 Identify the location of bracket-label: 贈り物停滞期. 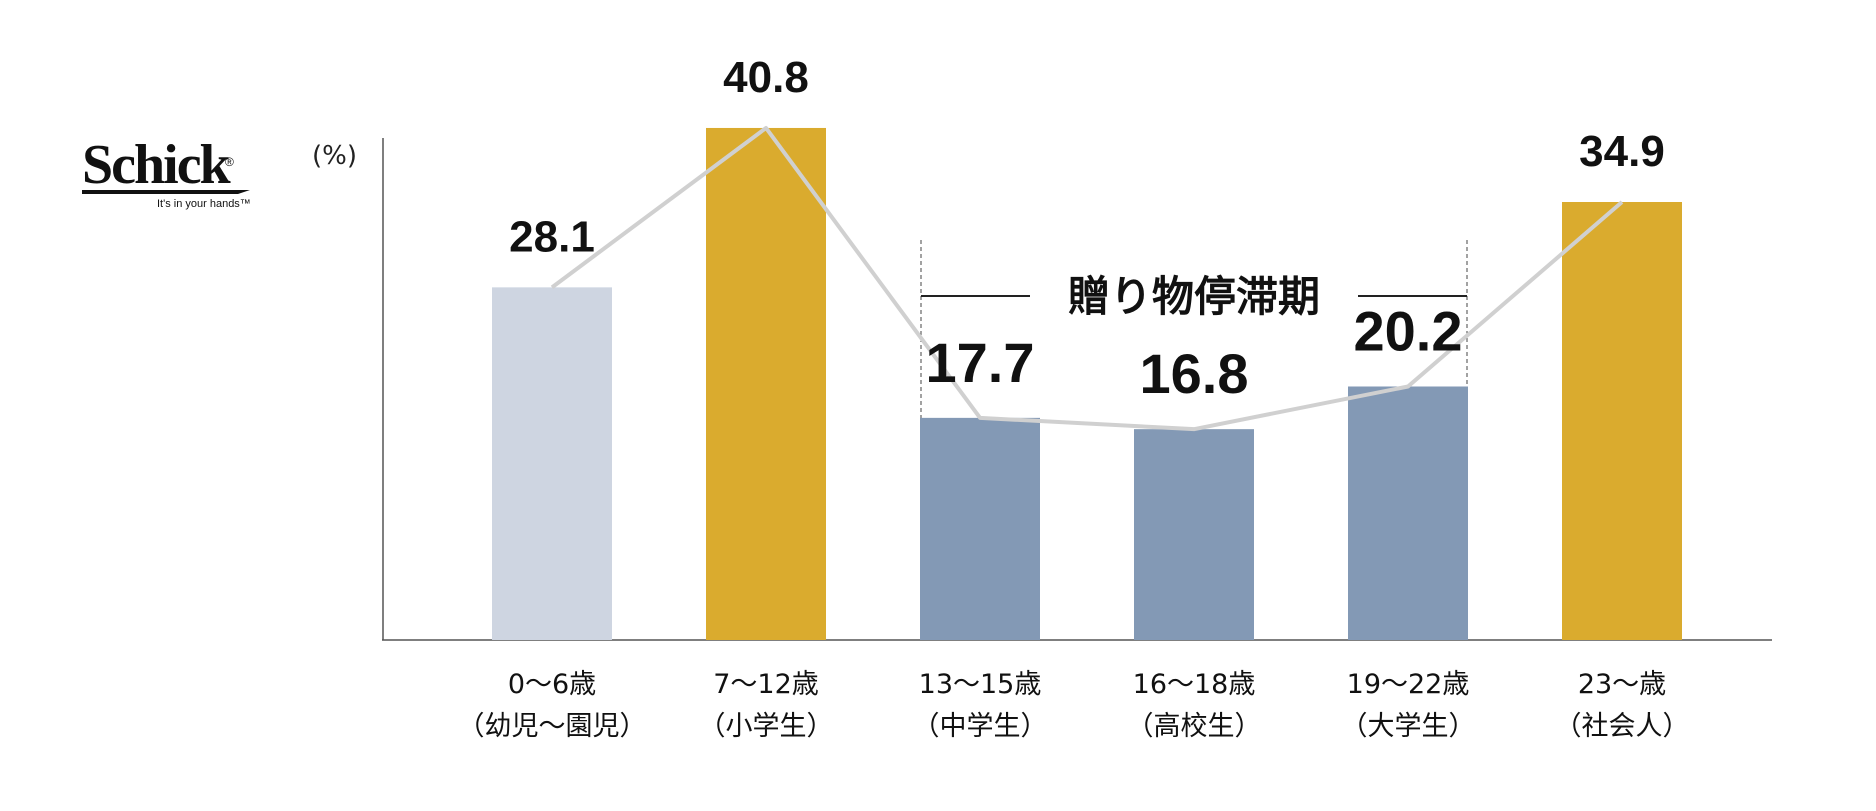
(1194, 296).